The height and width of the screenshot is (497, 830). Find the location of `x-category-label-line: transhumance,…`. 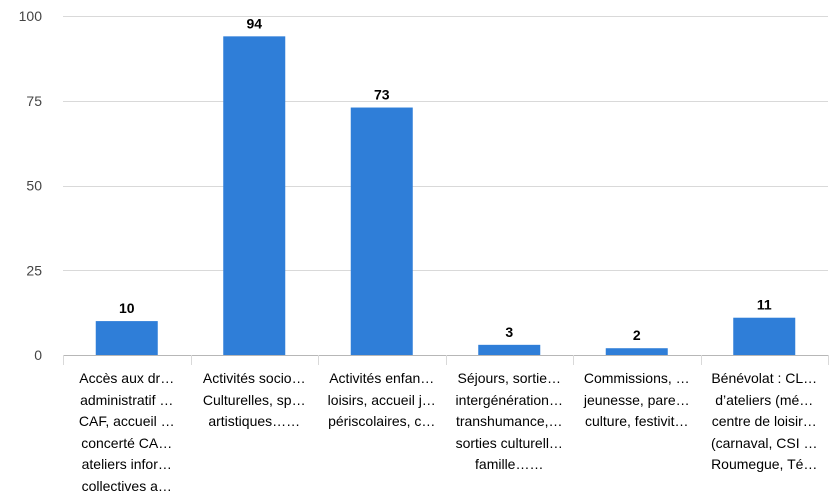

x-category-label-line: transhumance,… is located at coordinates (509, 422).